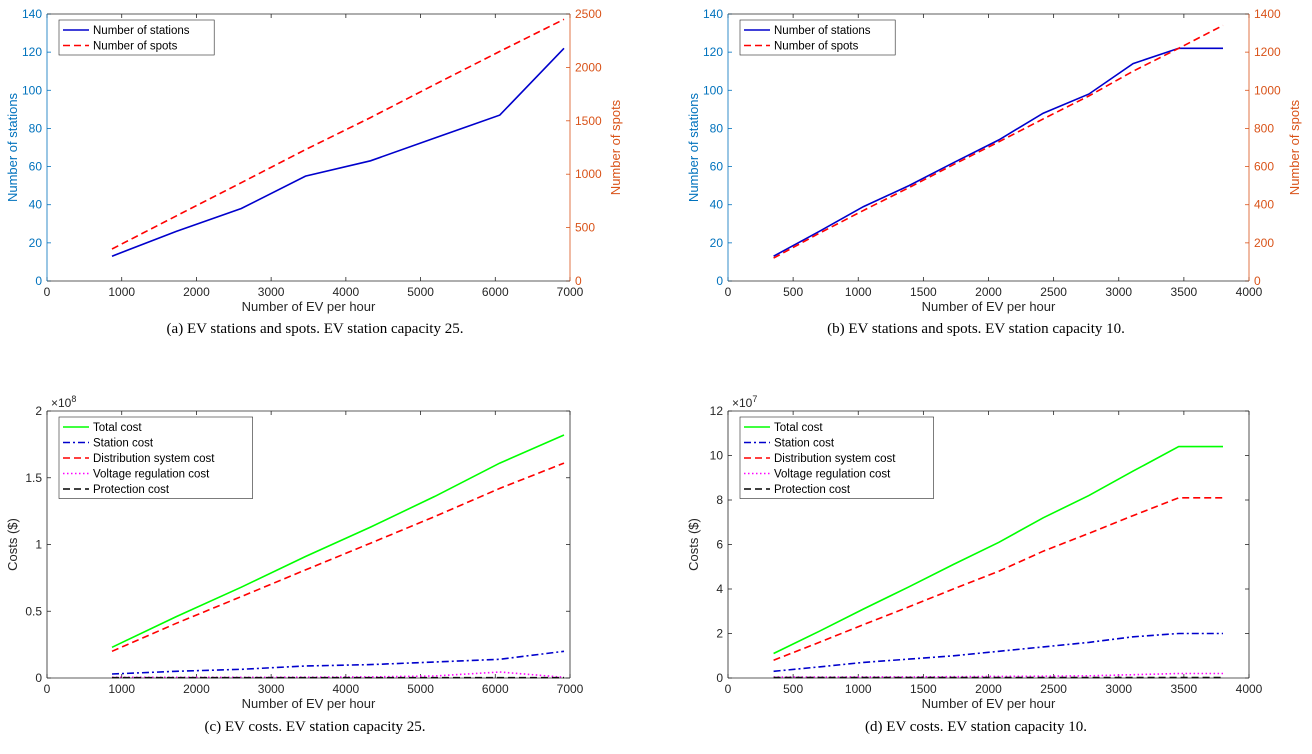 Image resolution: width=1312 pixels, height=754 pixels. What do you see at coordinates (717, 456) in the screenshot?
I see `y-tick-label: 10` at bounding box center [717, 456].